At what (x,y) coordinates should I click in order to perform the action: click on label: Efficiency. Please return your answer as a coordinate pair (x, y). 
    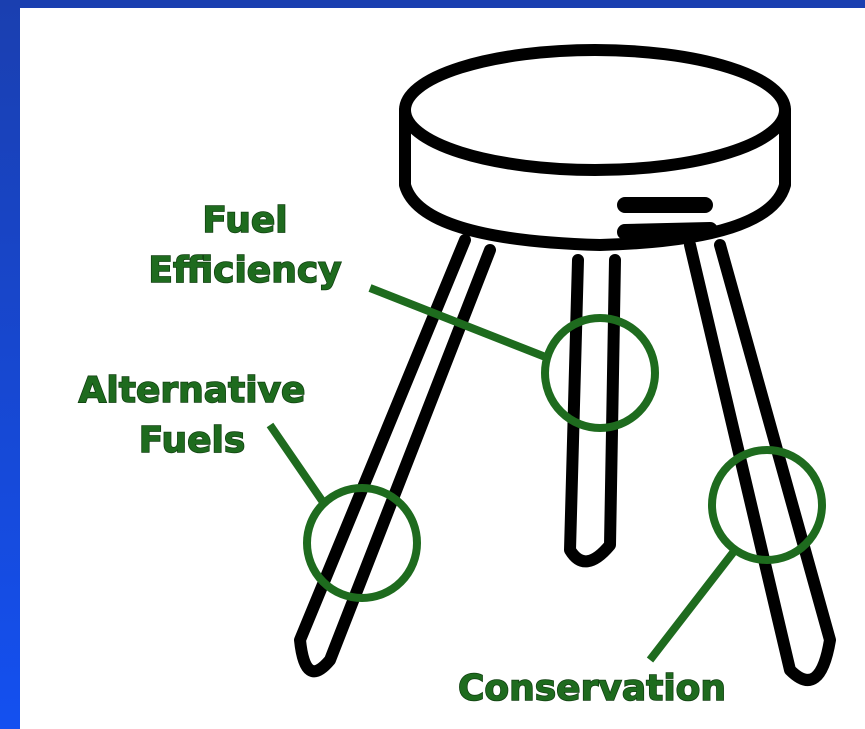
    Looking at the image, I should click on (244, 270).